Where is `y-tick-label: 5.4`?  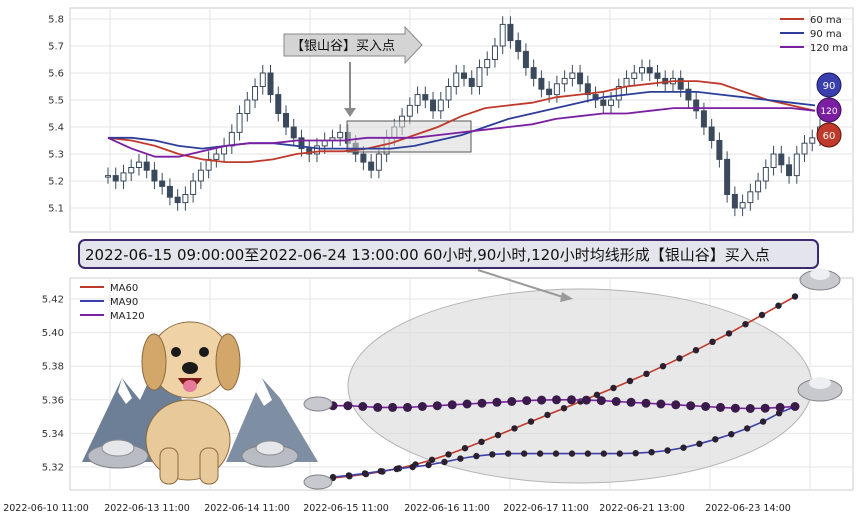
y-tick-label: 5.4 is located at coordinates (56, 128).